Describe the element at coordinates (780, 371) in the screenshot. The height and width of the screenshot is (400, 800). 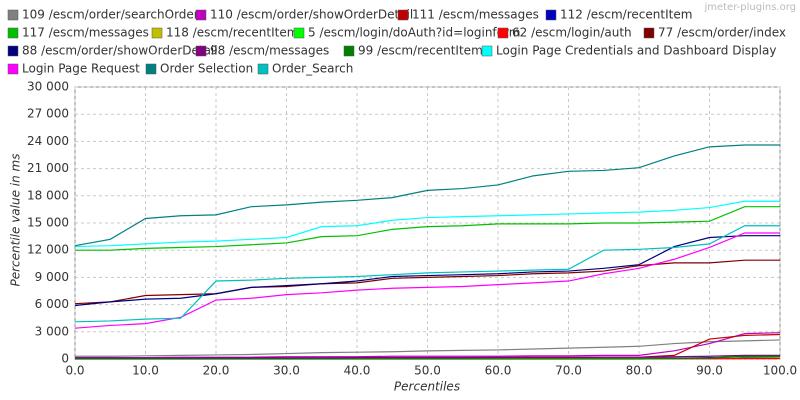
I see `x-tick-label: 100.0` at that location.